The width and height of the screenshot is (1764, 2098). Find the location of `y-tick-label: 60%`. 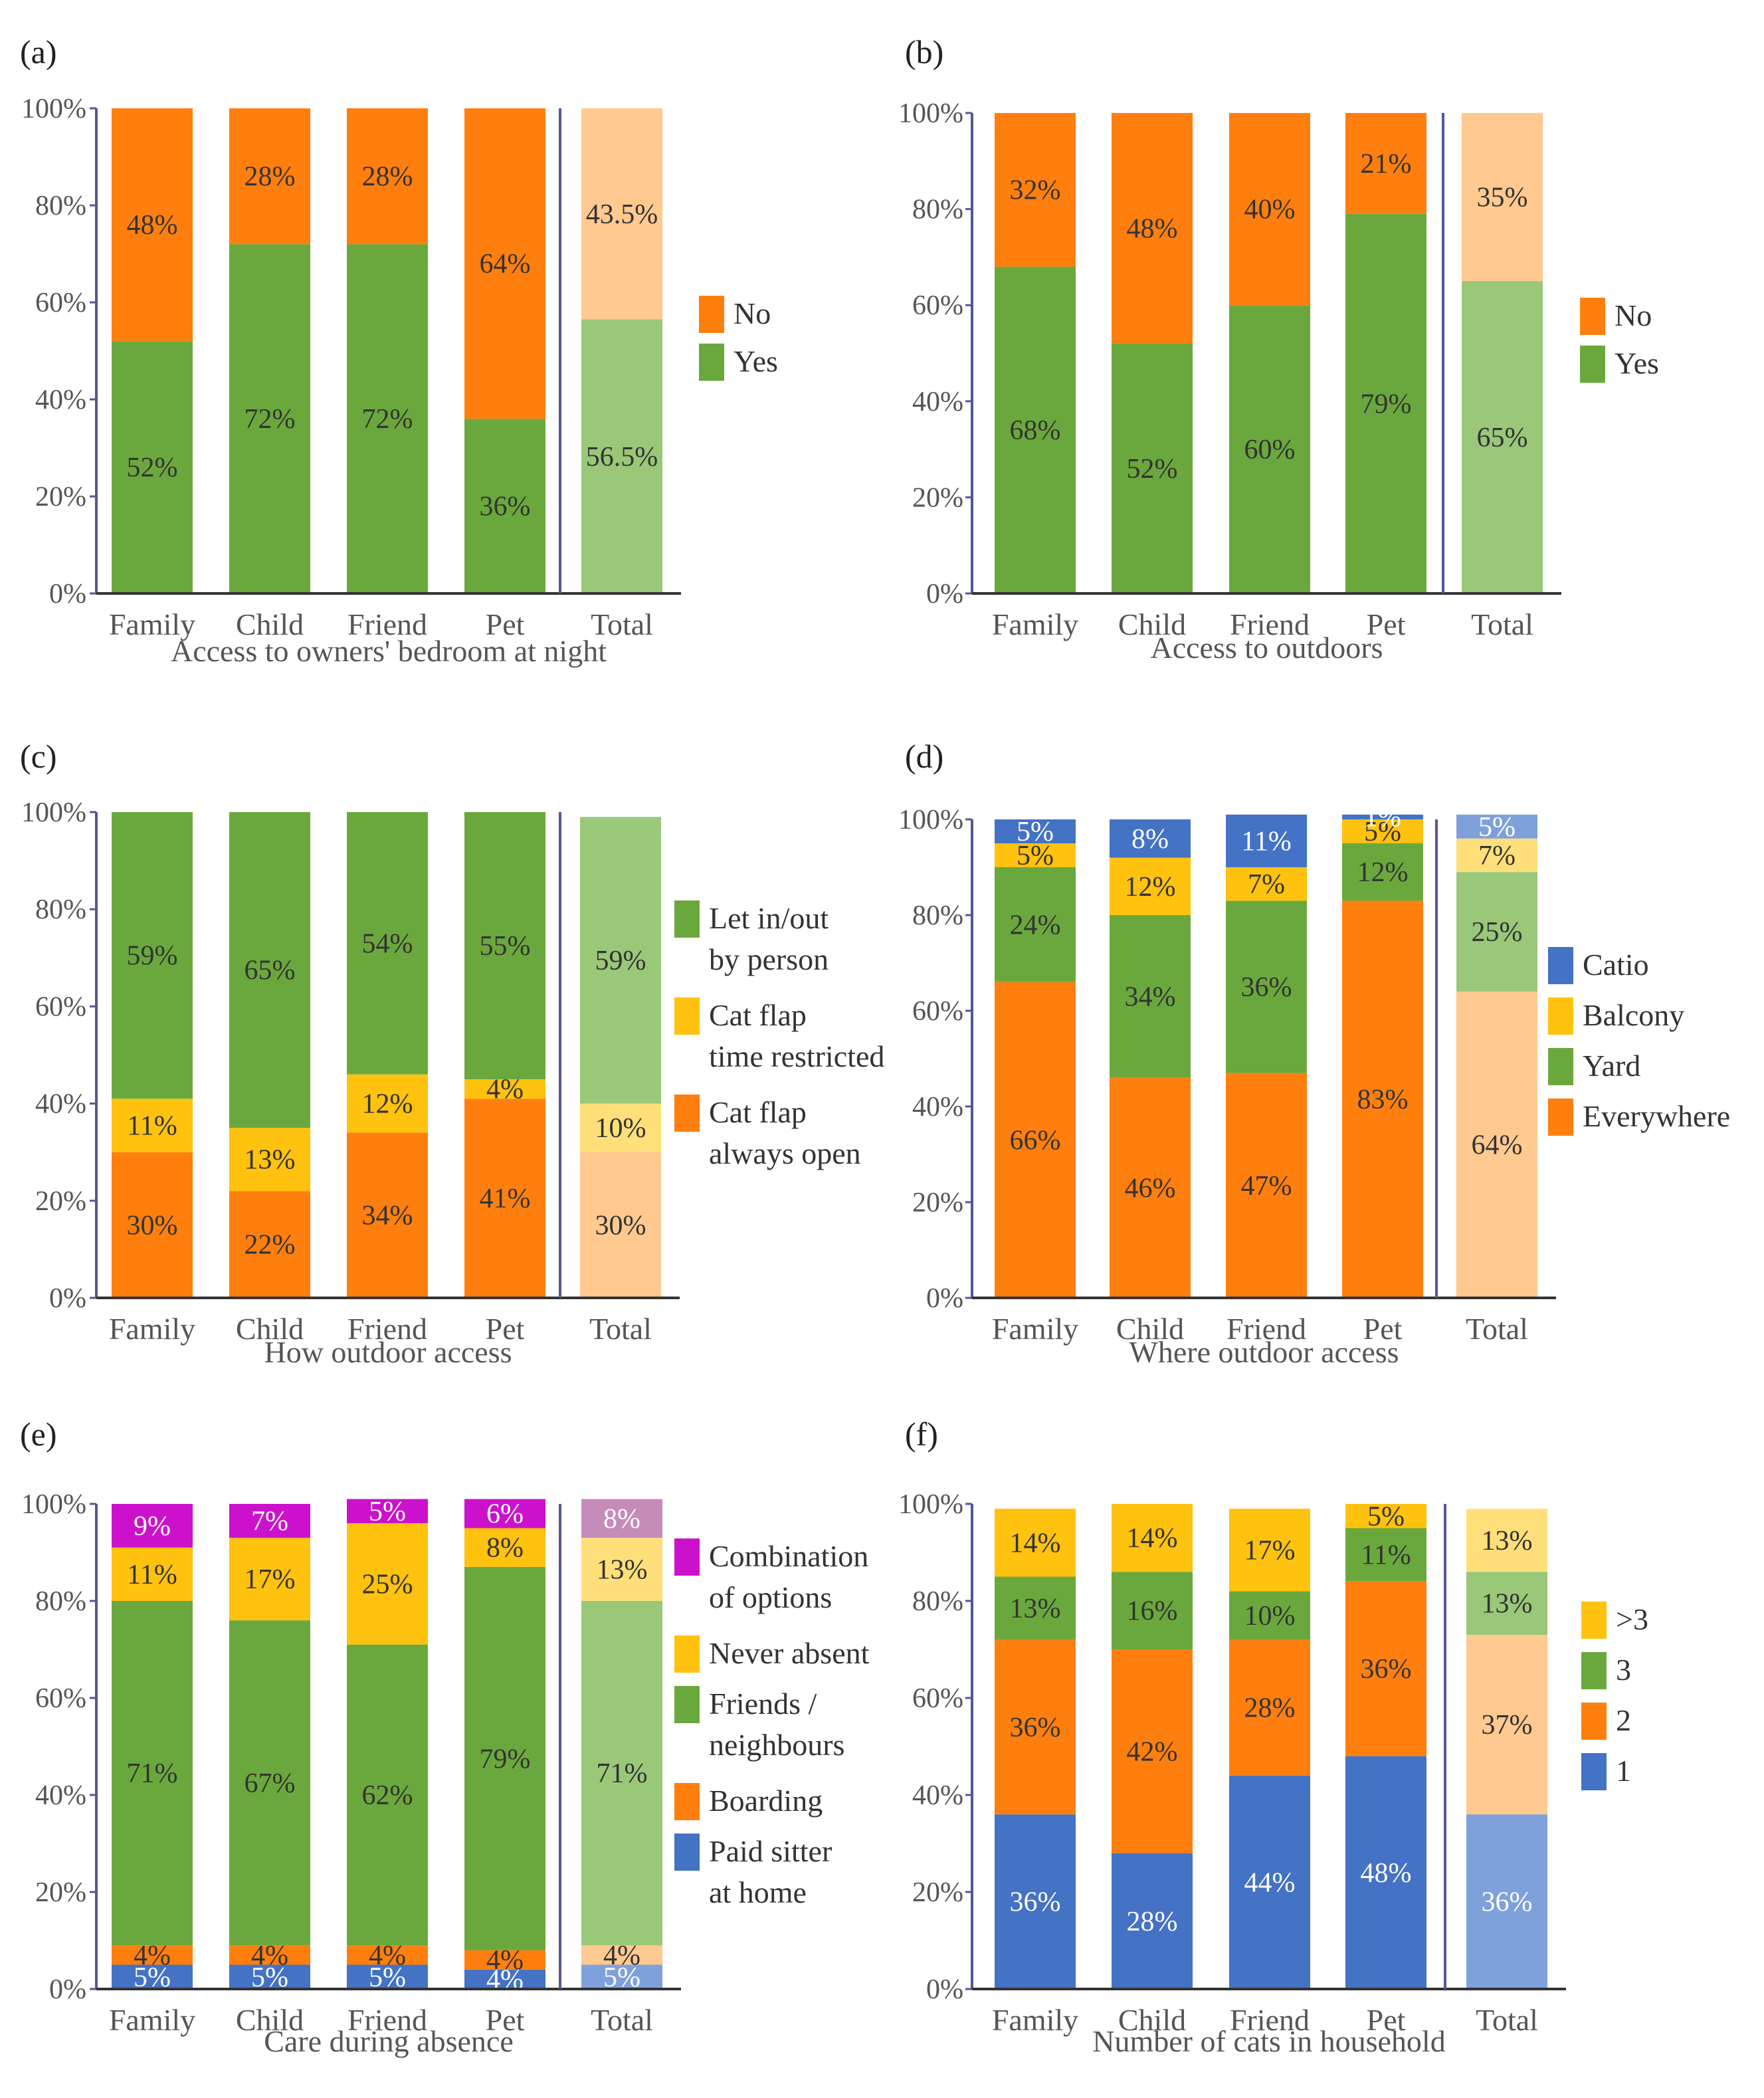

y-tick-label: 60% is located at coordinates (60, 1007).